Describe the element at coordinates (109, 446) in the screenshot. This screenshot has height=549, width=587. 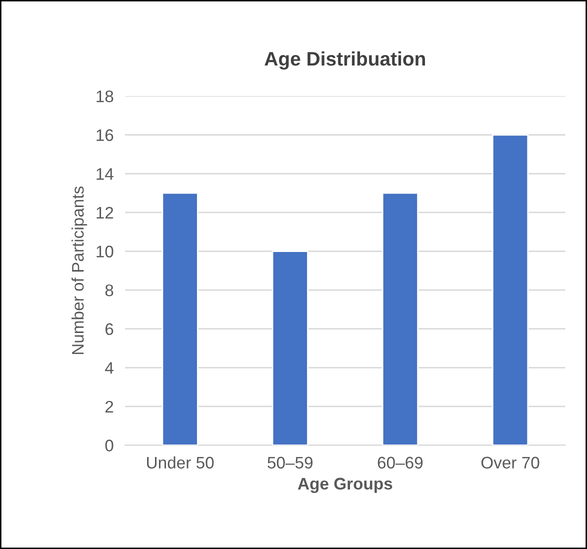
I see `y-tick-label: 0` at that location.